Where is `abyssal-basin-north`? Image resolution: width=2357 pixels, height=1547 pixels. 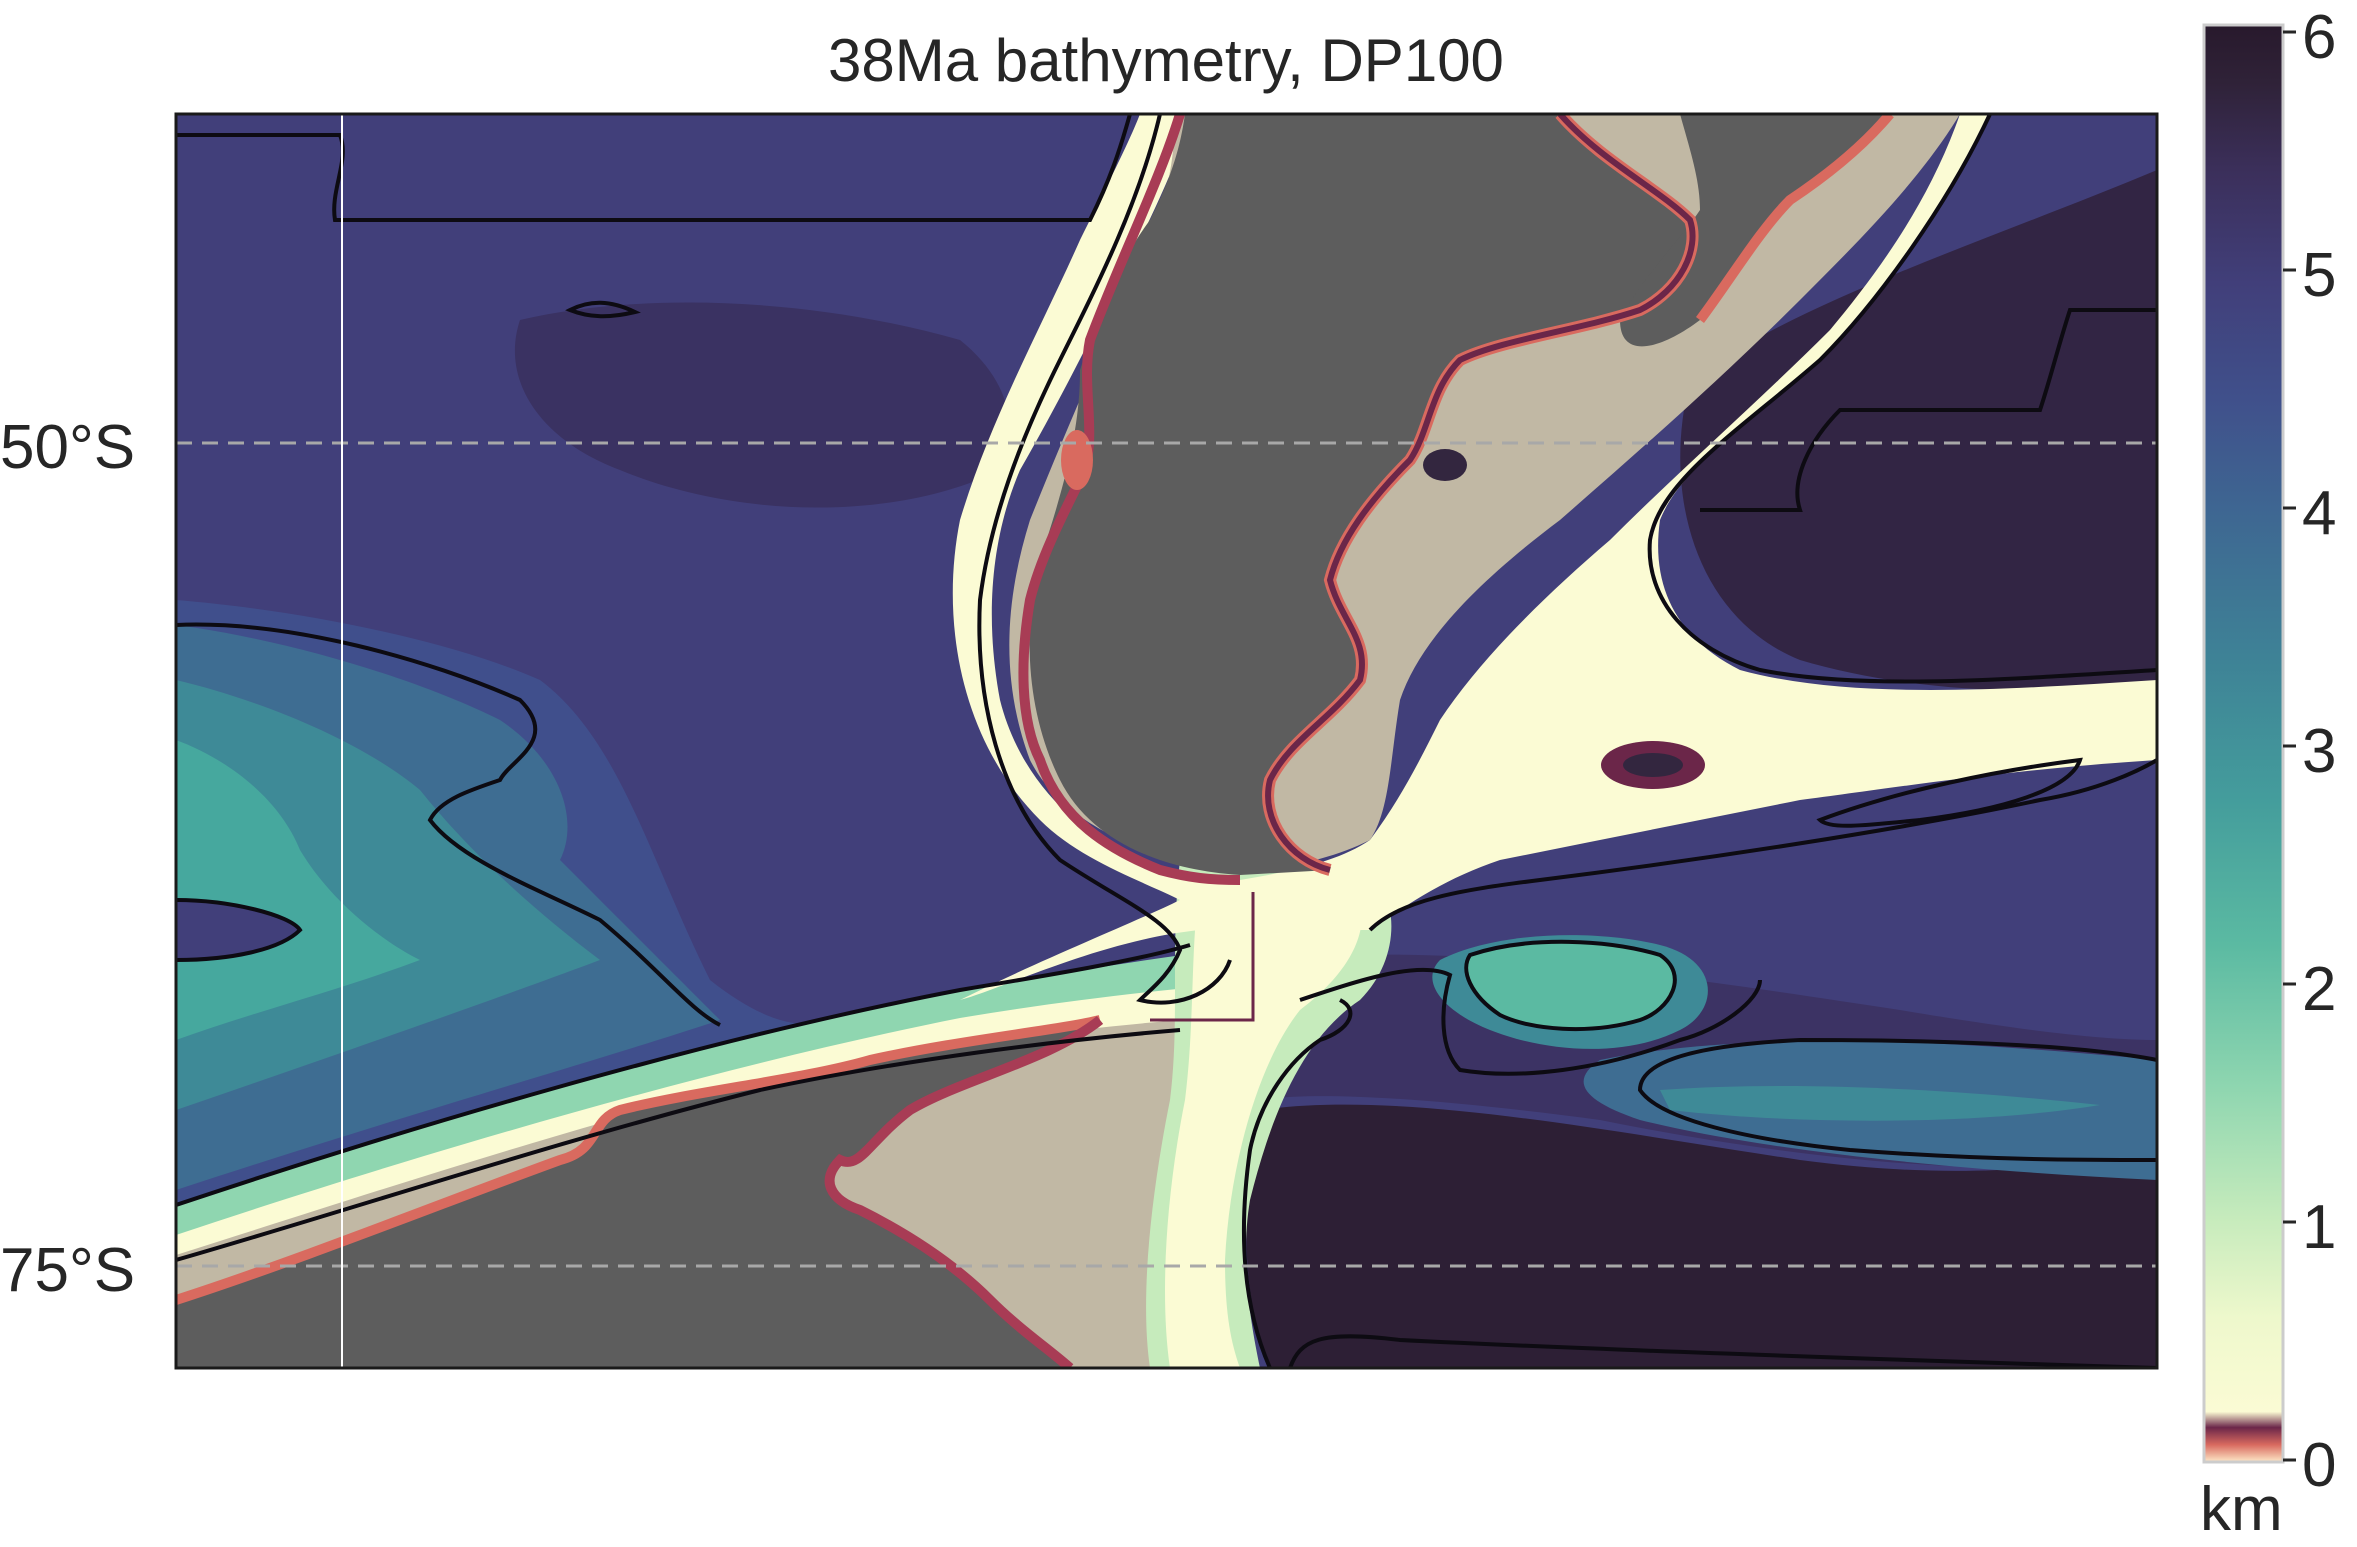 abyssal-basin-north is located at coordinates (762, 405).